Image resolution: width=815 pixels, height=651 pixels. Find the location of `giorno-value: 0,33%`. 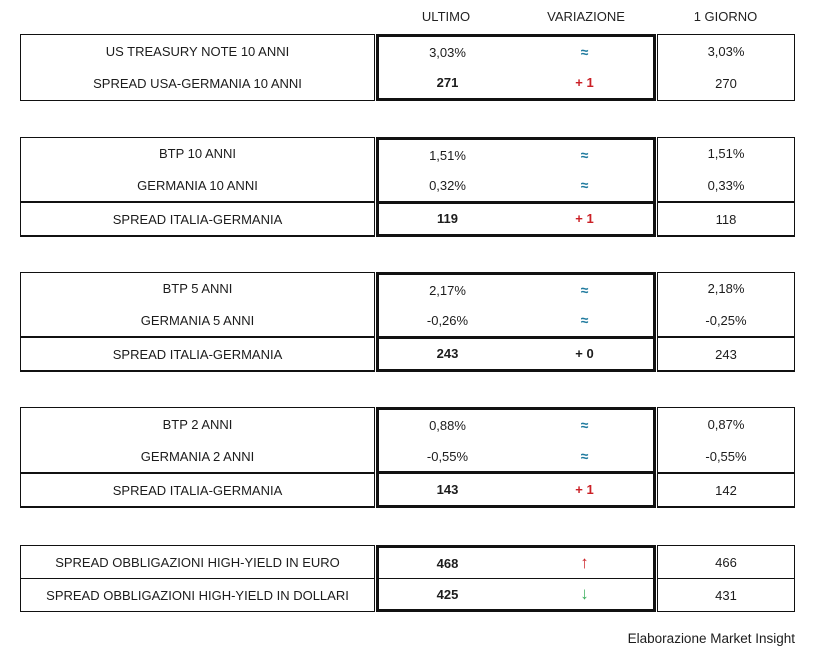

giorno-value: 0,33% is located at coordinates (726, 185).